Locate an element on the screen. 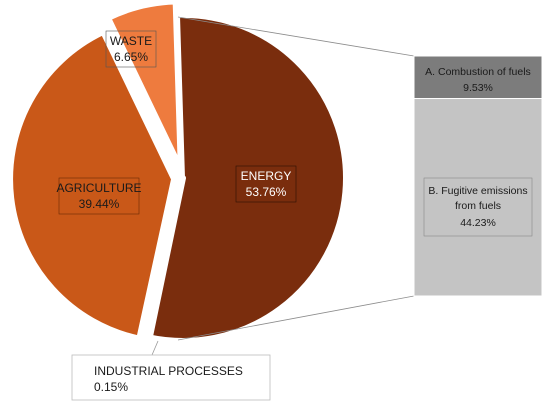  leader-line-industrial is located at coordinates (155, 348).